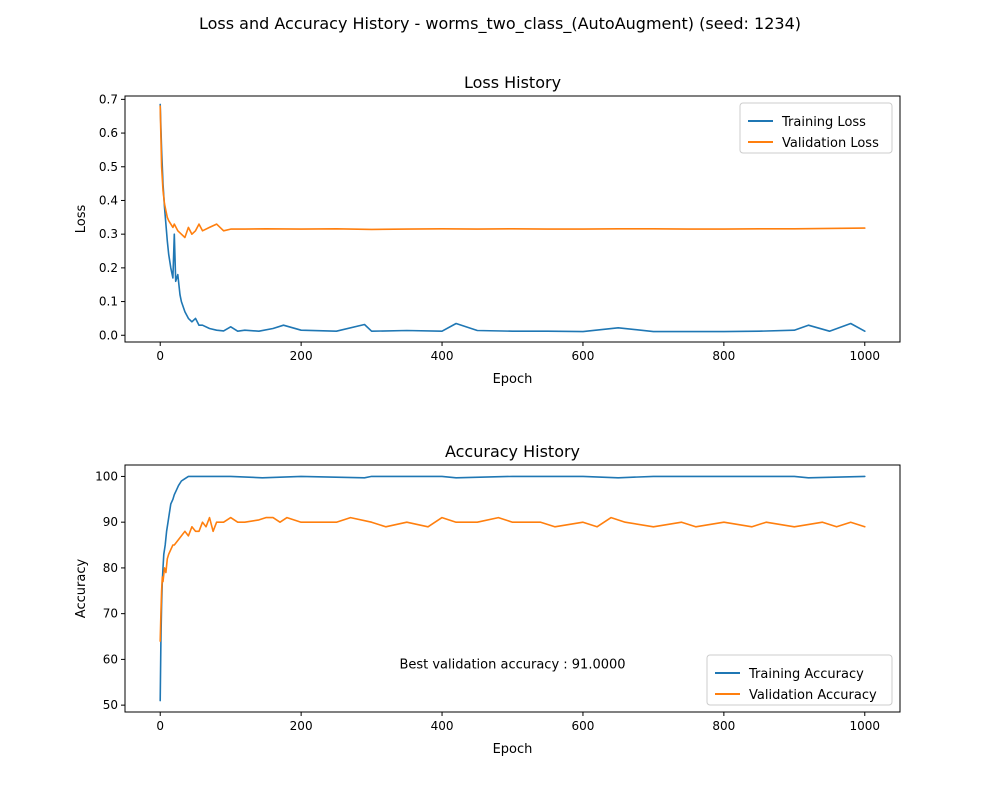 This screenshot has height=804, width=1000. What do you see at coordinates (512, 172) in the screenshot?
I see `chart-0-series-validation-loss` at bounding box center [512, 172].